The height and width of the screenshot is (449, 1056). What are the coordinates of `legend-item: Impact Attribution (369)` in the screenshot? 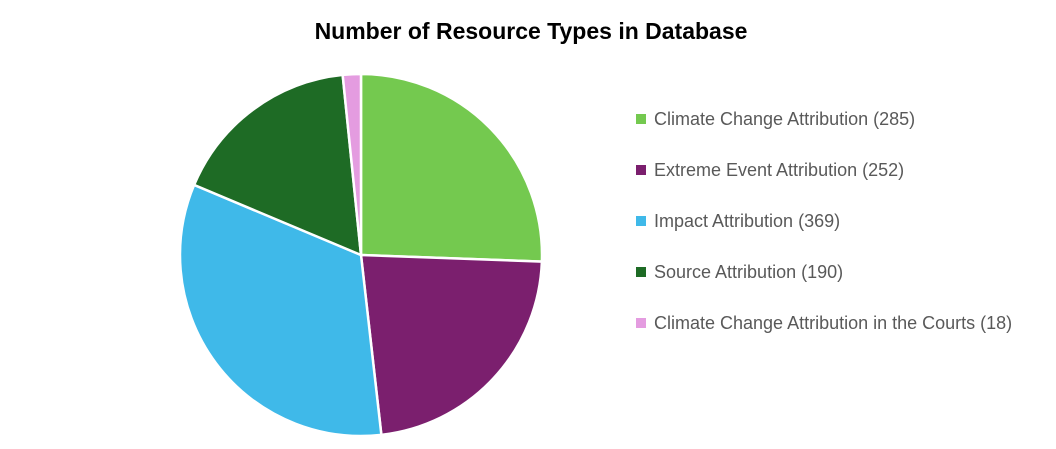 It's located at (836, 221).